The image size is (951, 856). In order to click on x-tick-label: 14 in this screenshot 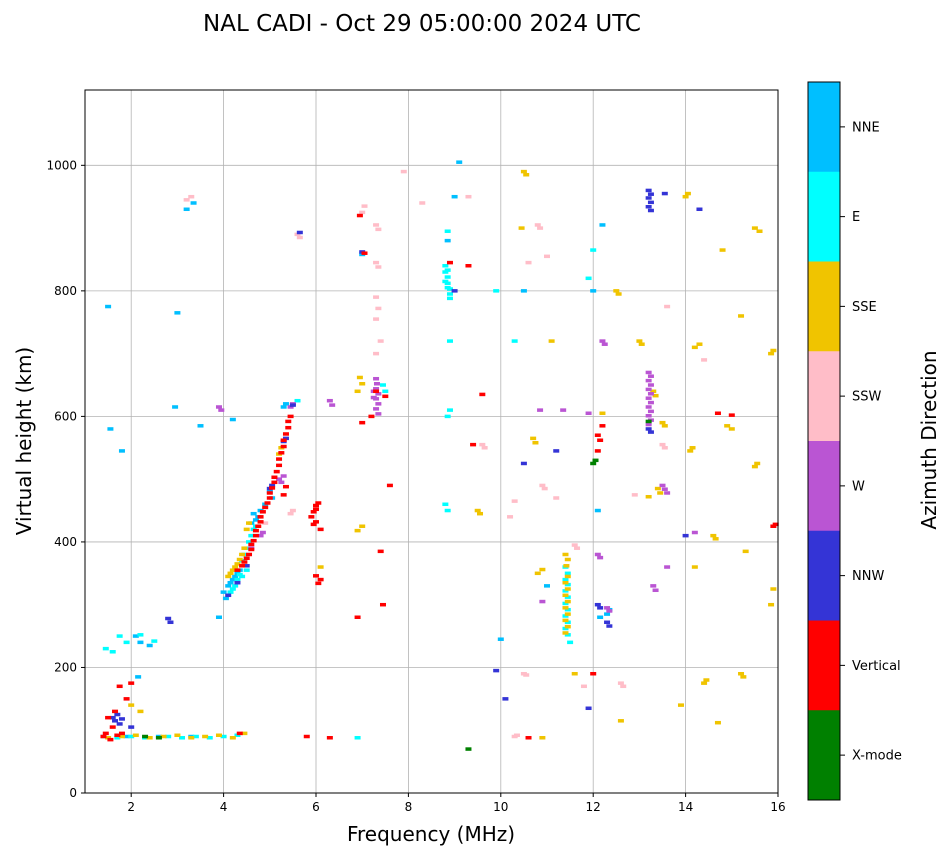, I will do `click(685, 807)`.